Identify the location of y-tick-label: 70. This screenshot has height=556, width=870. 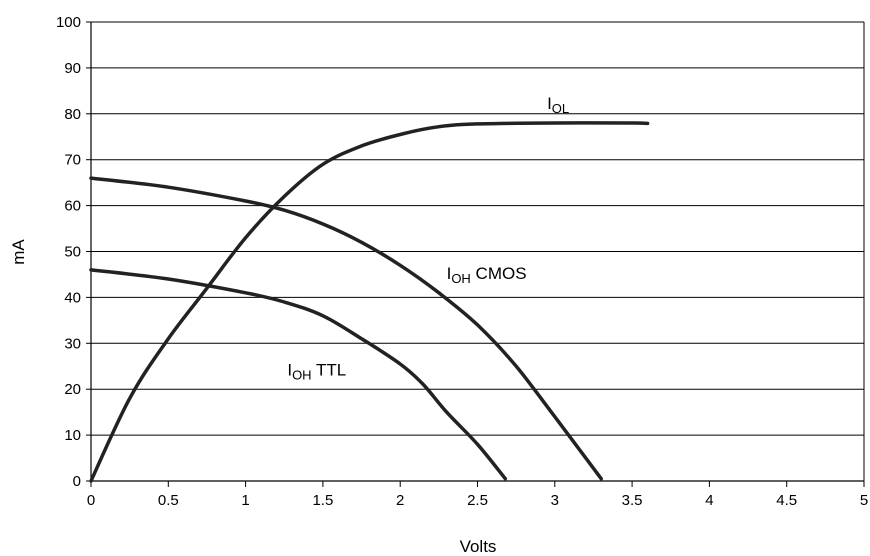
(72, 160).